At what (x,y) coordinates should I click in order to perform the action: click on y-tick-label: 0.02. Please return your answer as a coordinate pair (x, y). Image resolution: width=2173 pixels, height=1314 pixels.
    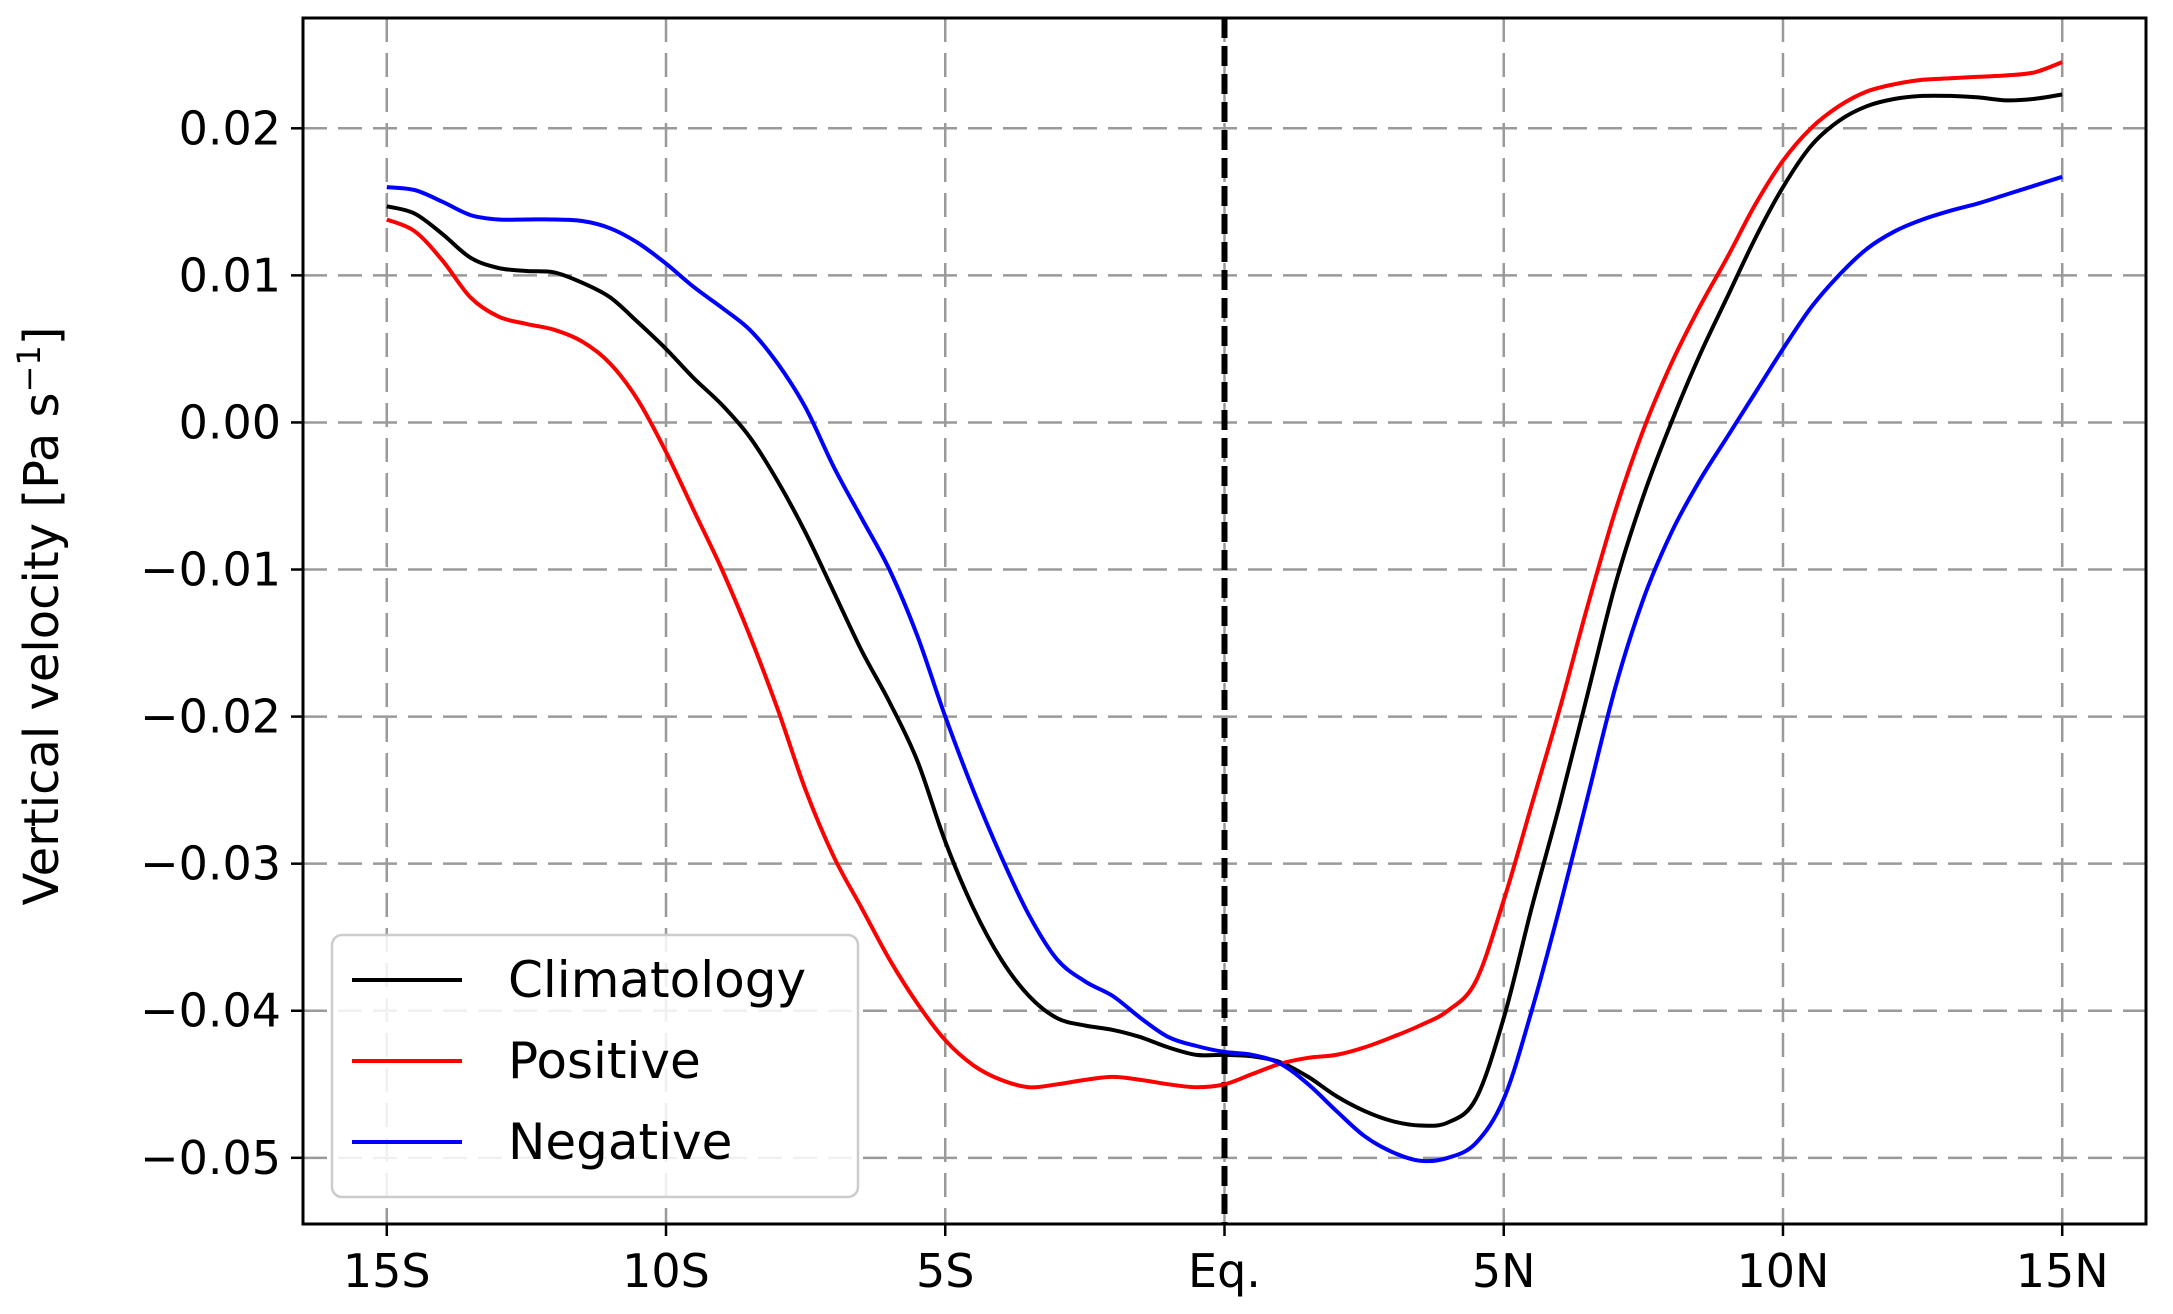
    Looking at the image, I should click on (230, 128).